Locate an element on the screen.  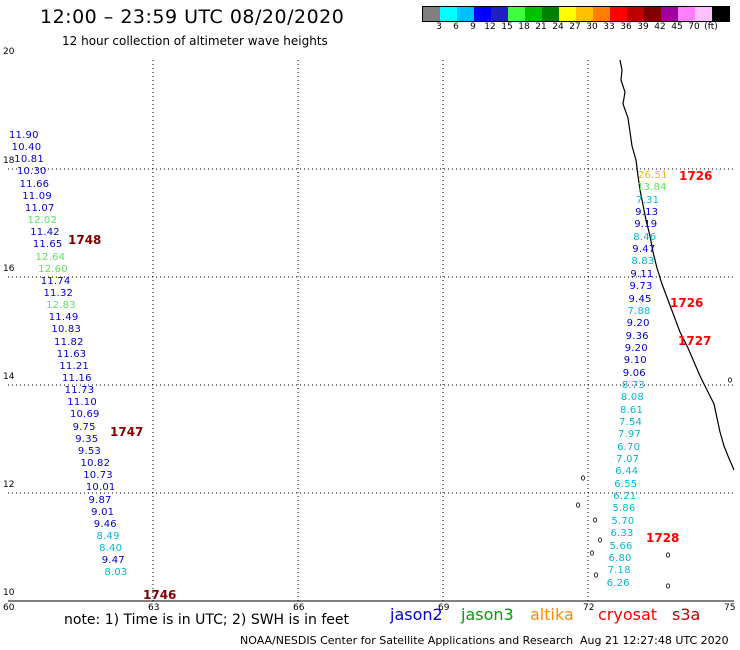
map-title: 12:00 – 23:59 UTC 08/20/2020 is located at coordinates (192, 17).